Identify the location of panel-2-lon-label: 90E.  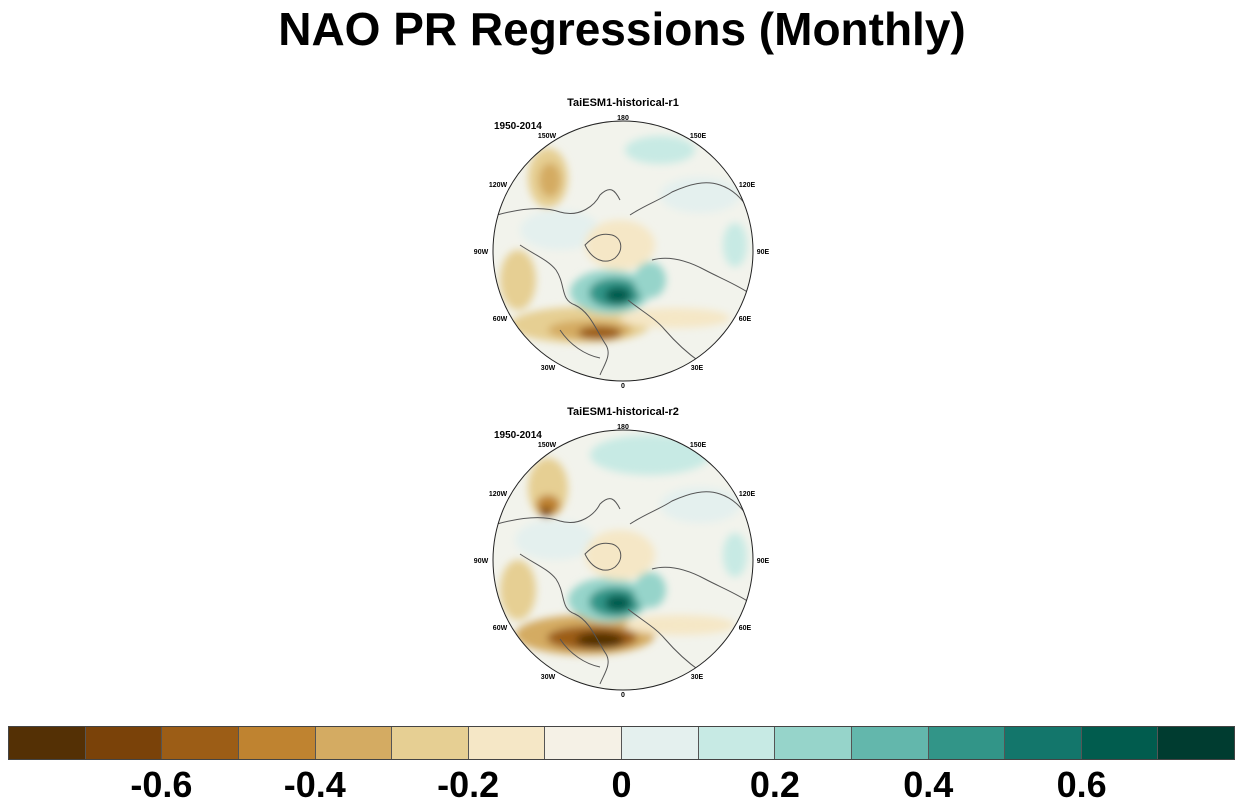
(763, 561).